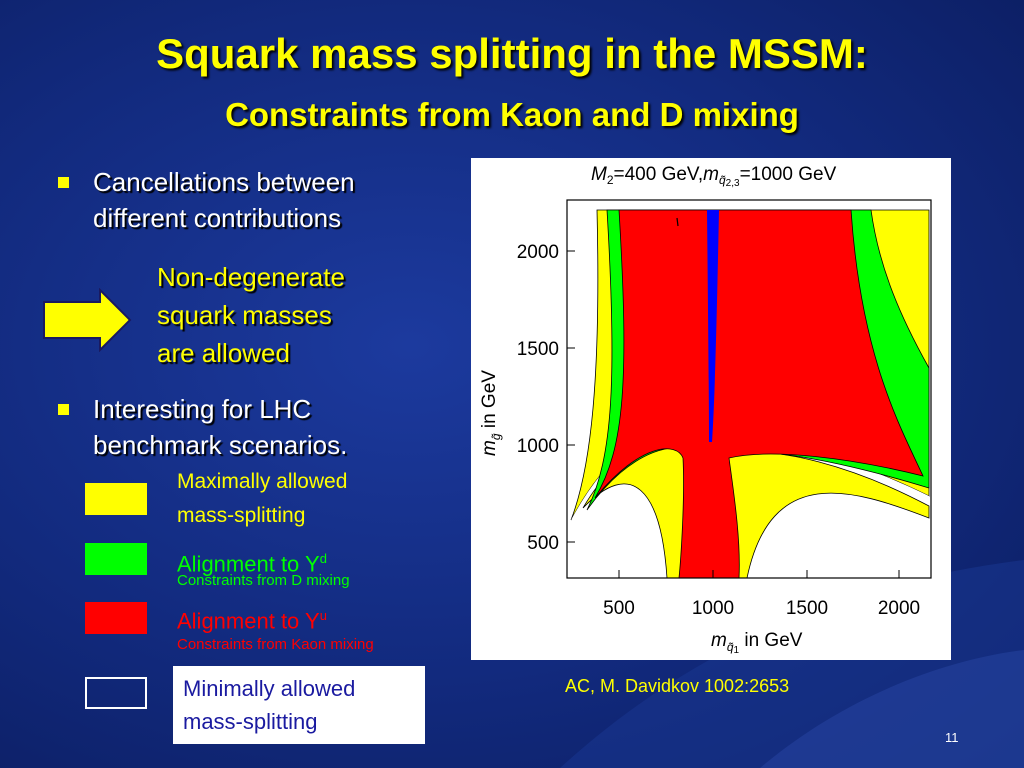  I want to click on arrow-note-line1: Non-degenerate, so click(251, 277).